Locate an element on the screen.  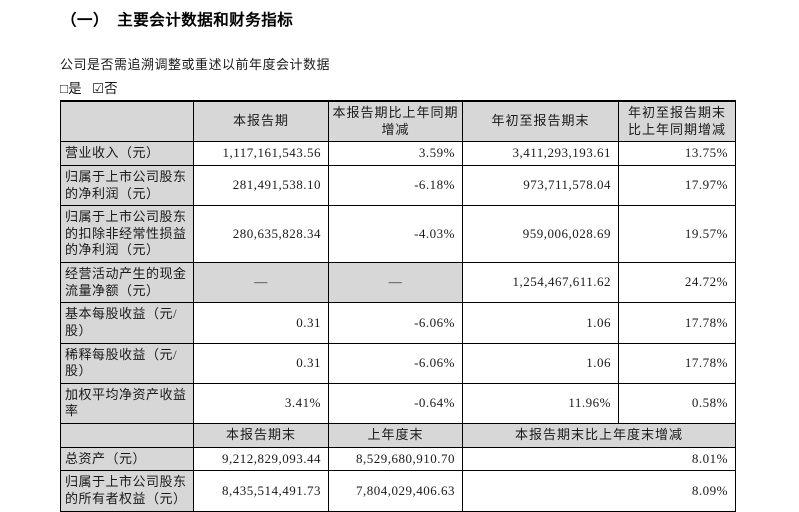
table-row: 加权平均净资产收益率 3.41% -0.64% 11.96% 0.58% is located at coordinates (398, 403).